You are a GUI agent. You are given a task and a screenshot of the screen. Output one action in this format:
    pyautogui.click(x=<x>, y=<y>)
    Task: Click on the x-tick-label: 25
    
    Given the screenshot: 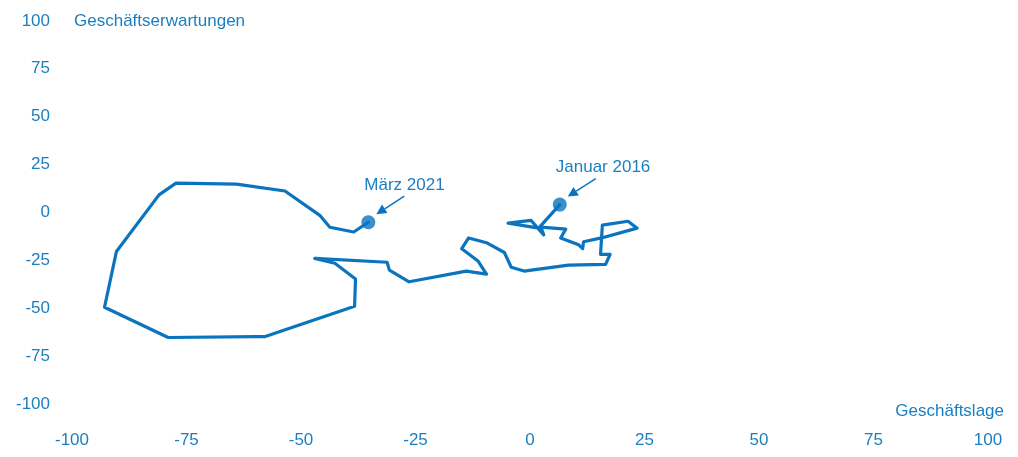 What is the action you would take?
    pyautogui.click(x=644, y=439)
    